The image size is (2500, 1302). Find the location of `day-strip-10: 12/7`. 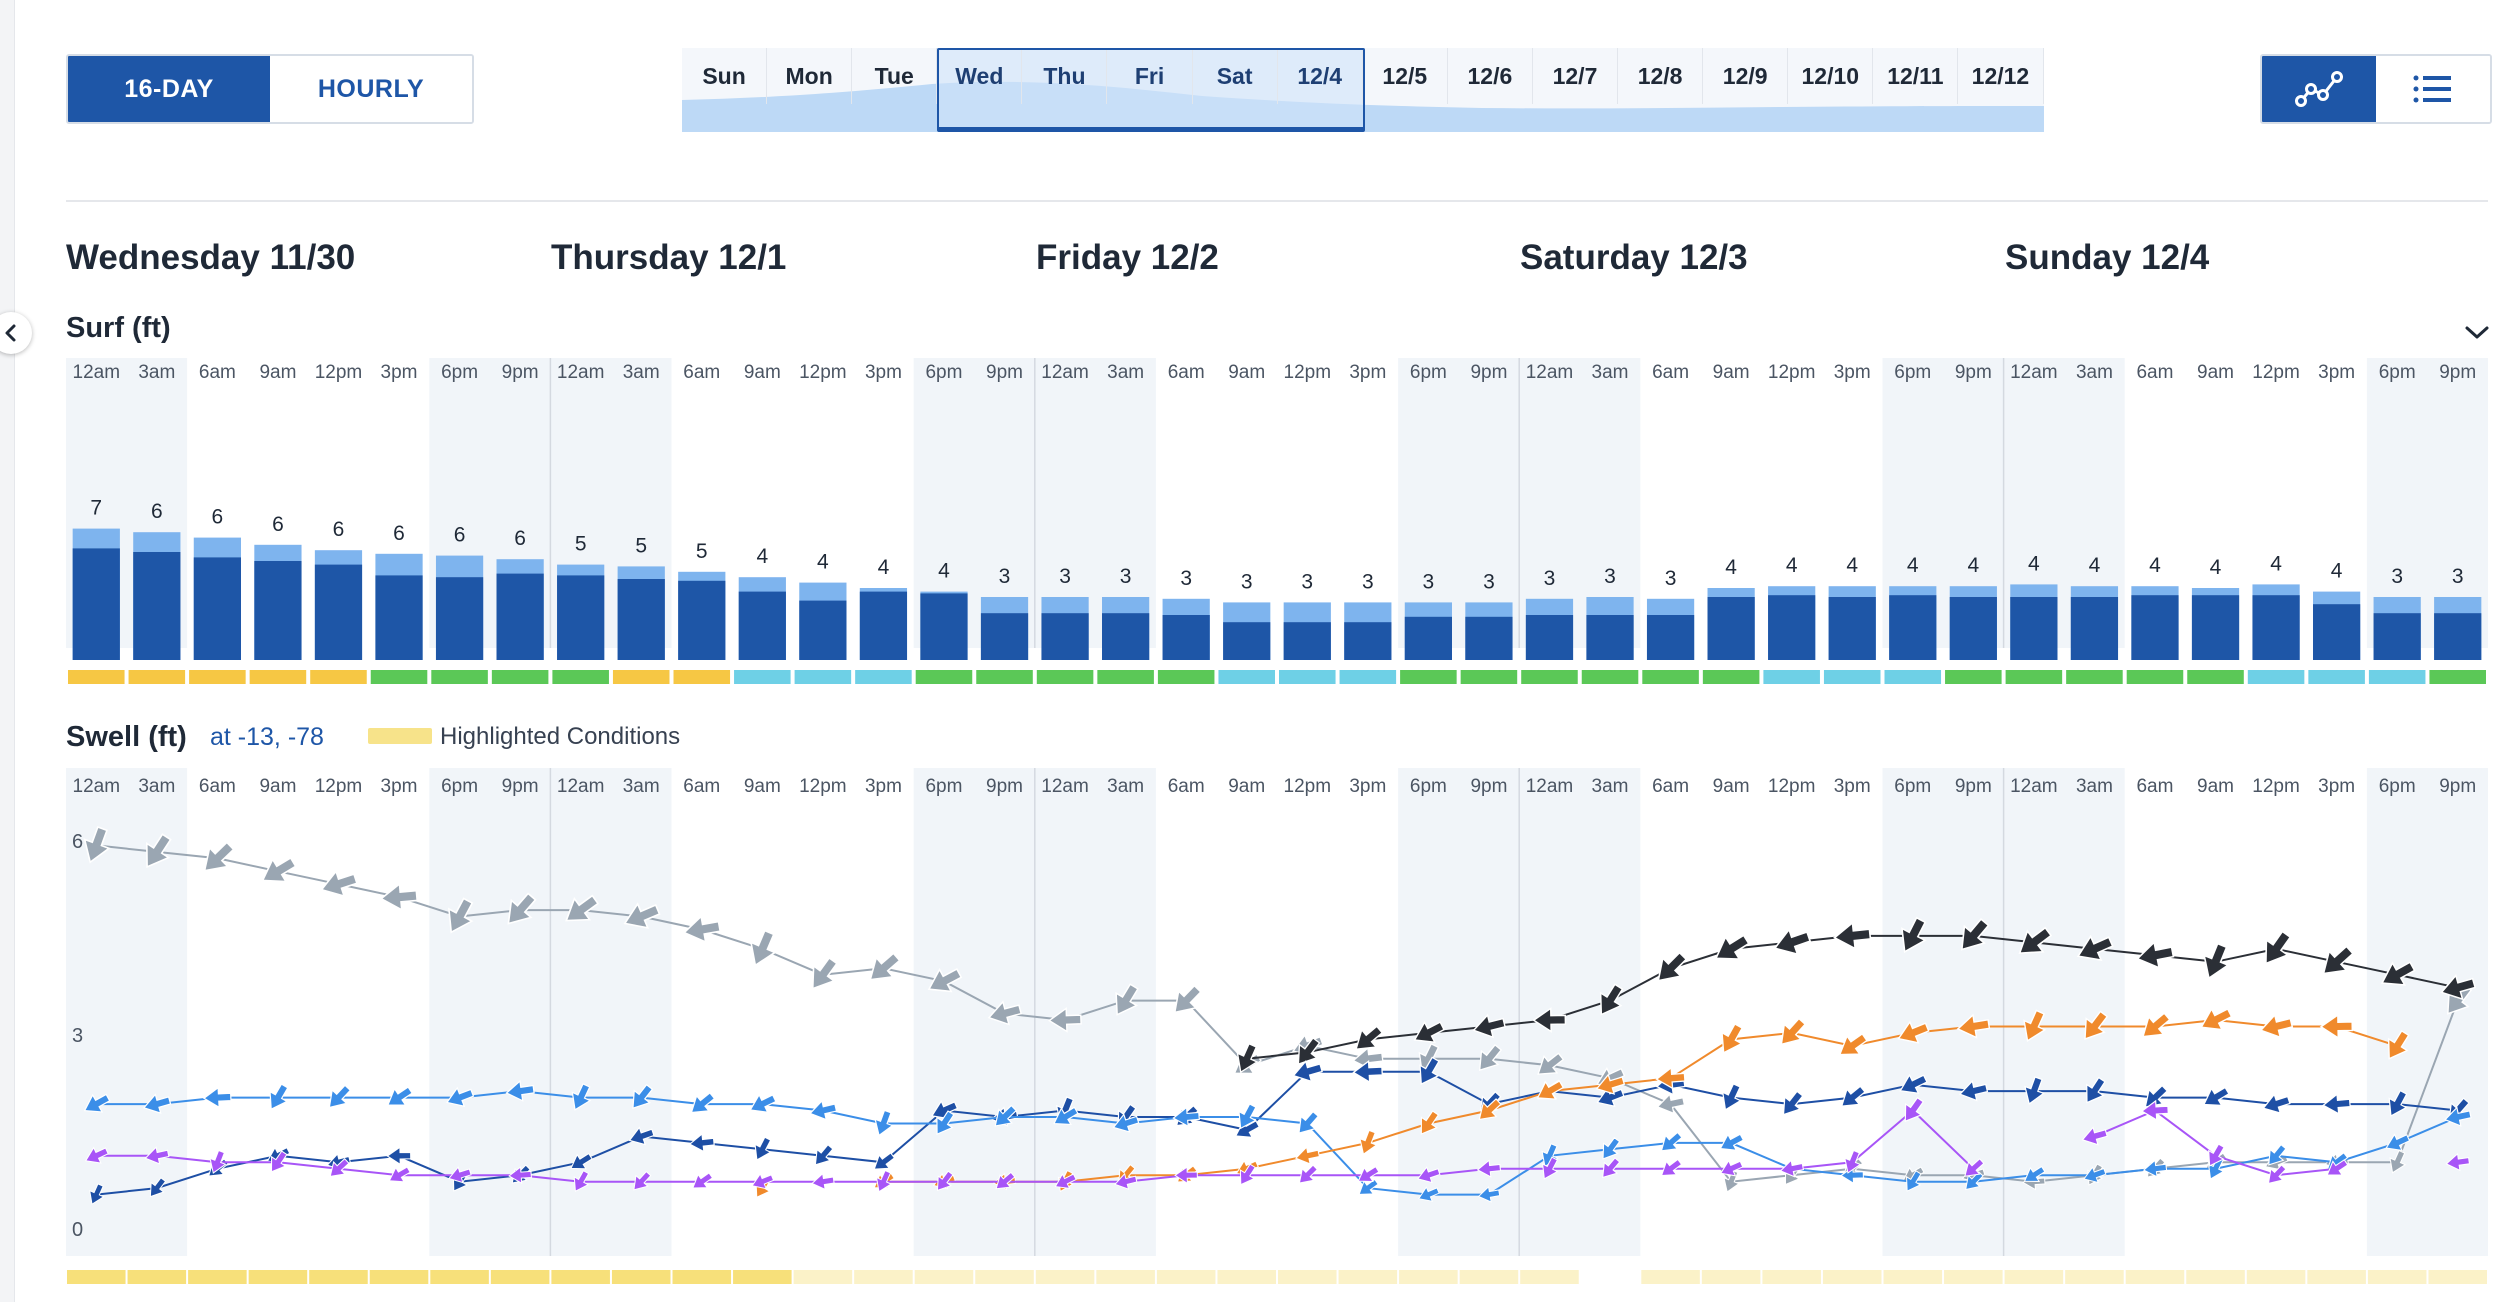

day-strip-10: 12/7 is located at coordinates (1576, 76).